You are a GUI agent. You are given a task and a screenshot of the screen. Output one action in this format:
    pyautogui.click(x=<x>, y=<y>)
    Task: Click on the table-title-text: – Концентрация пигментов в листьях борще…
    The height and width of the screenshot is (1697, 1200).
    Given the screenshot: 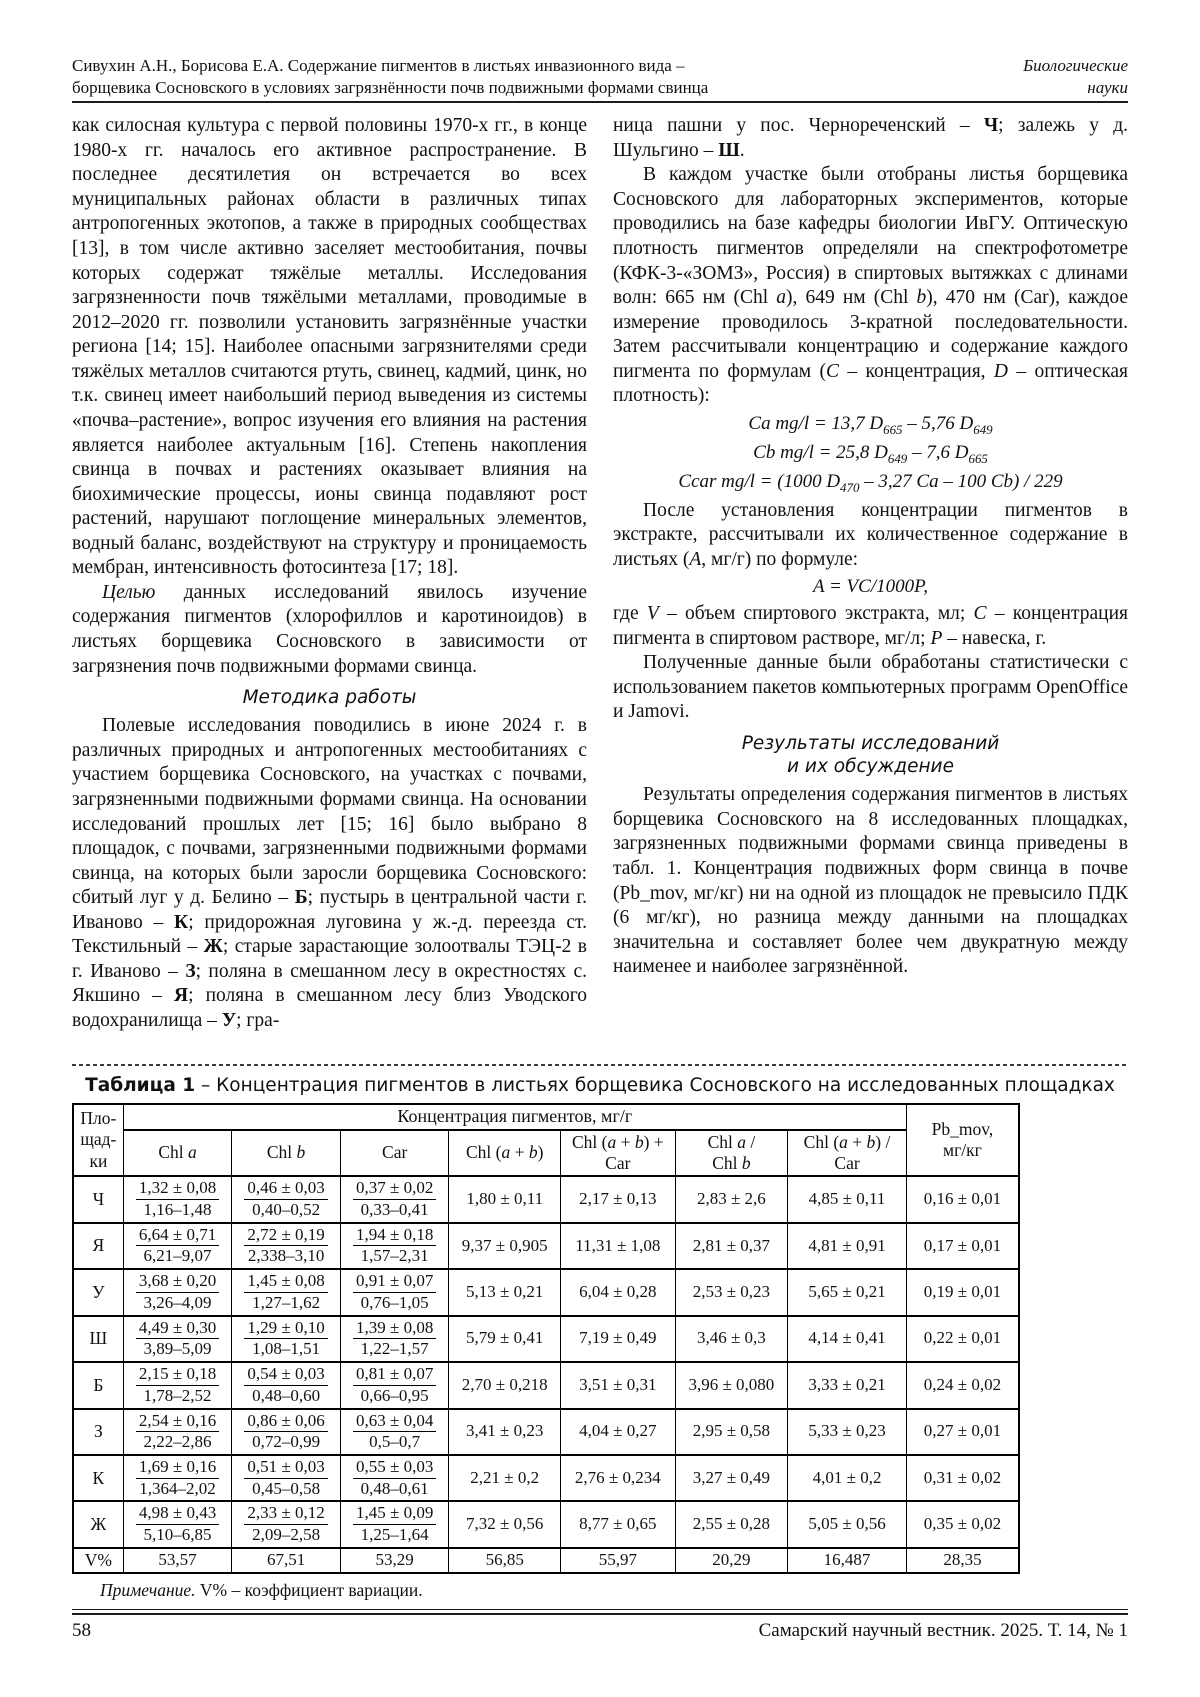 What is the action you would take?
    pyautogui.click(x=655, y=1085)
    